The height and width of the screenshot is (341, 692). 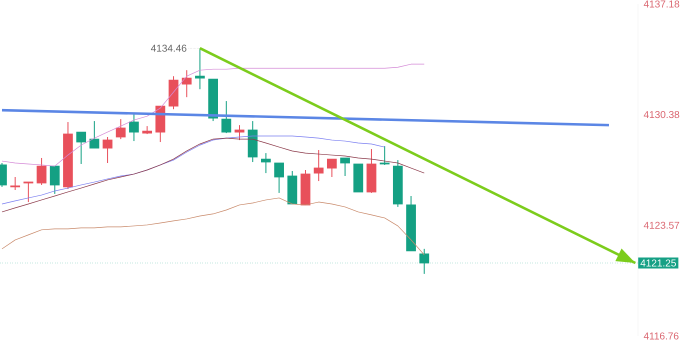 I want to click on y-tick-label: 4130.38, so click(x=662, y=114).